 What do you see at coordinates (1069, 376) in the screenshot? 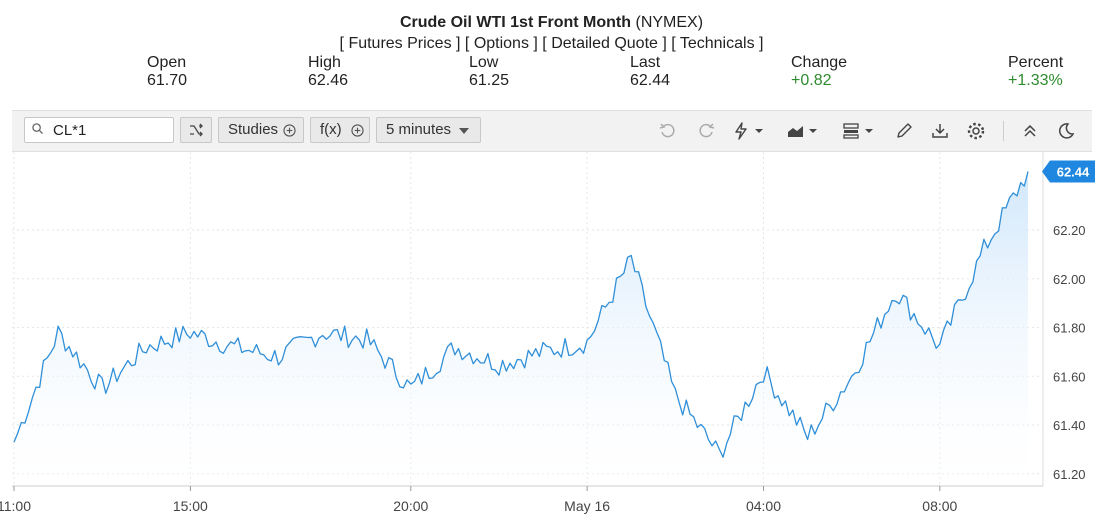
I see `y-tick-label: 61.60` at bounding box center [1069, 376].